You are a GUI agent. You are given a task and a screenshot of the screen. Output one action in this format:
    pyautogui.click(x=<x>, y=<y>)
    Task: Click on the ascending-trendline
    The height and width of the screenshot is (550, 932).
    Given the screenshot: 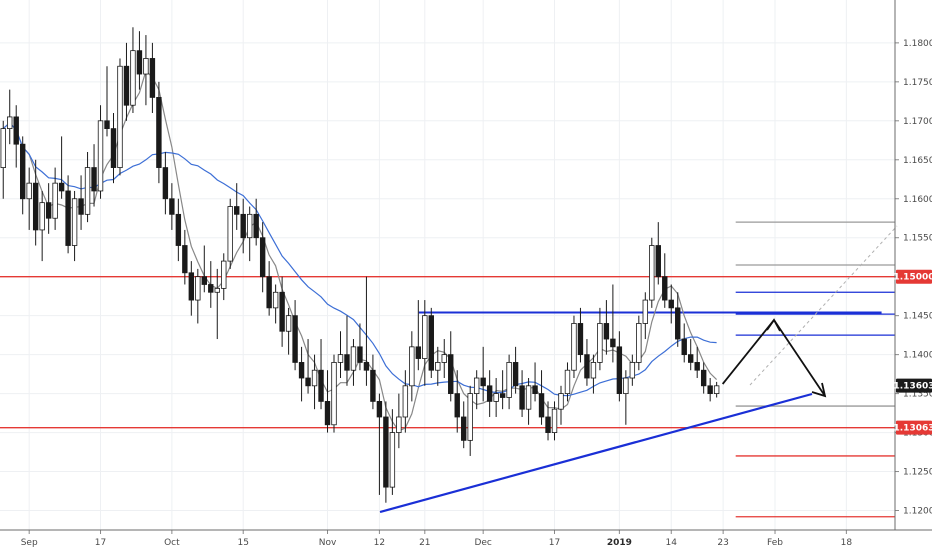 What is the action you would take?
    pyautogui.click(x=596, y=453)
    